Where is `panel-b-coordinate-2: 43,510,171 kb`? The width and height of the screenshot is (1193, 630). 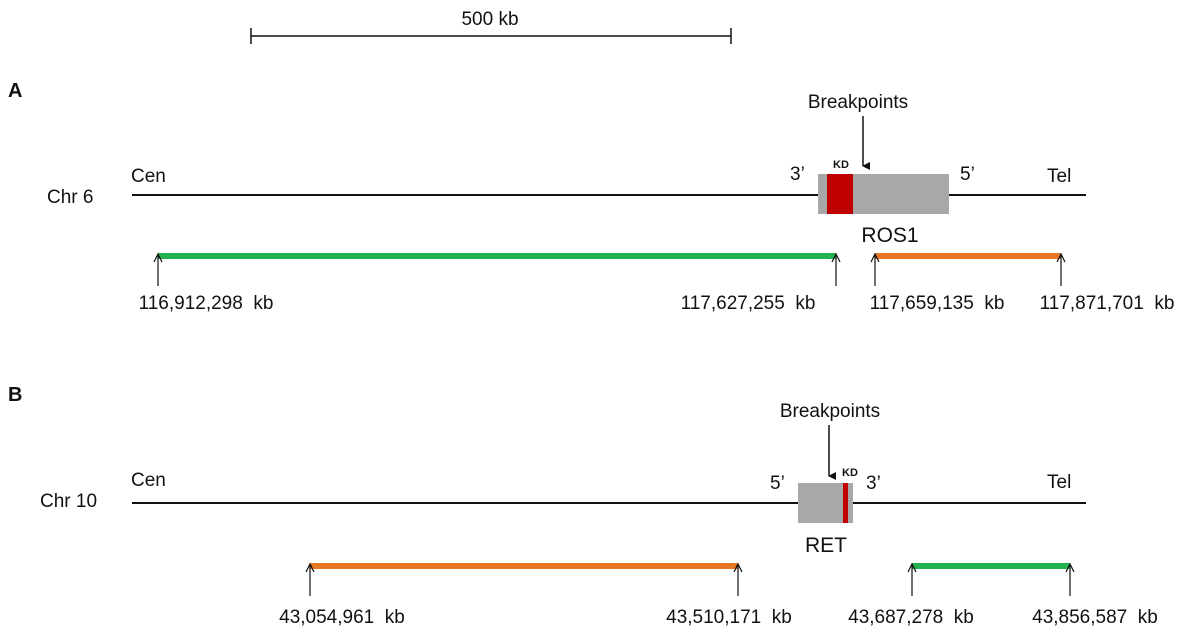
panel-b-coordinate-2: 43,510,171 kb is located at coordinates (729, 617).